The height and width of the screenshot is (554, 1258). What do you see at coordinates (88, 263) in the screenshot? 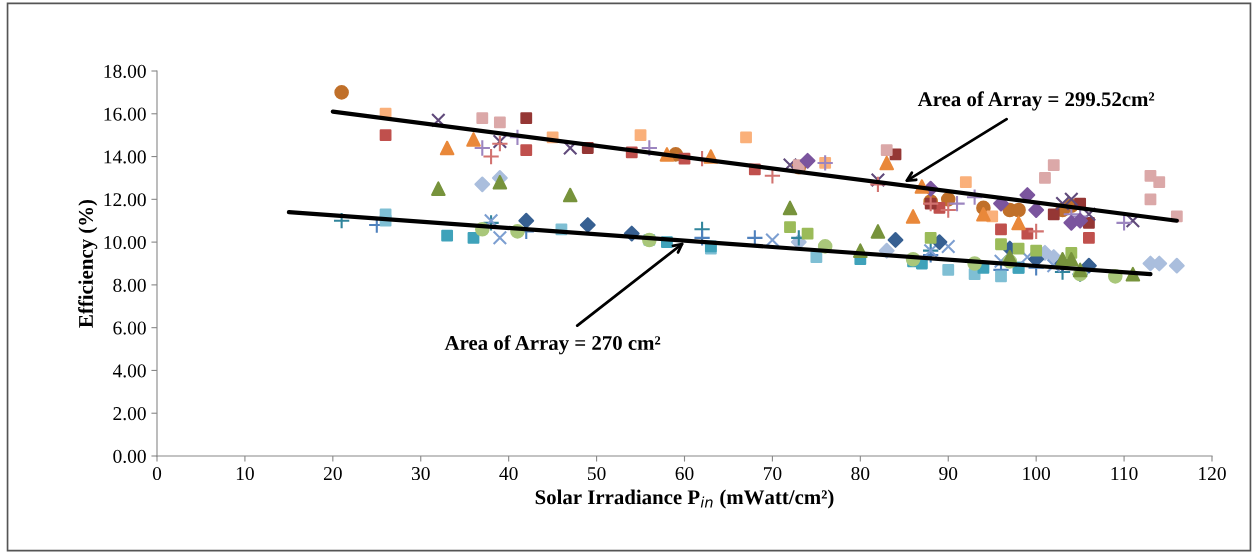
I see `y-axis-title: Efficiency (%)` at bounding box center [88, 263].